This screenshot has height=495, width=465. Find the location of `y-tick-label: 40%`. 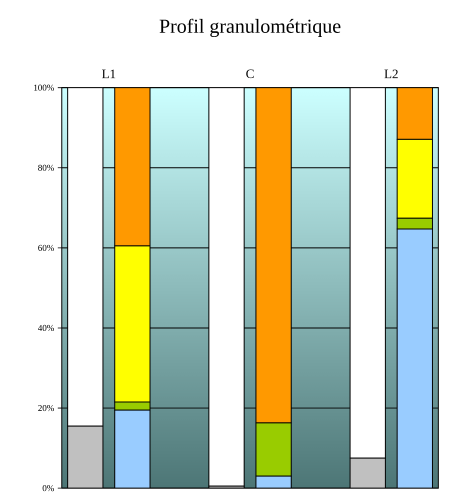

y-tick-label: 40% is located at coordinates (46, 328).